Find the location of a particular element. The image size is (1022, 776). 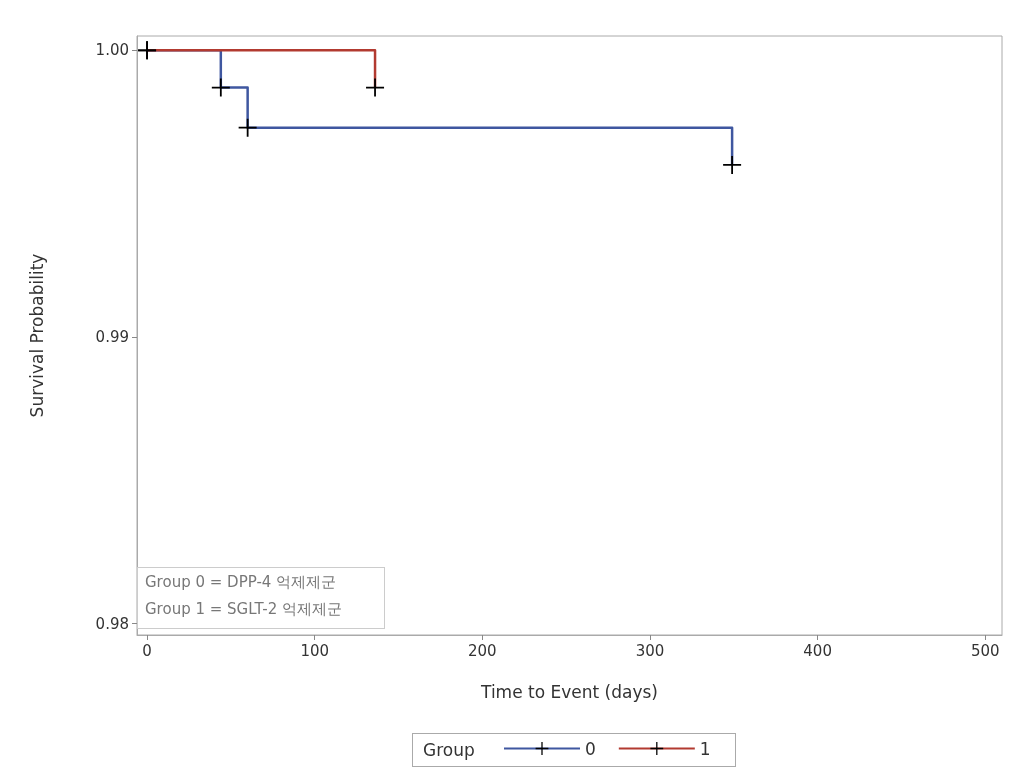

annotation: Group 1 = SGLT-2 억제제군 is located at coordinates (244, 609).